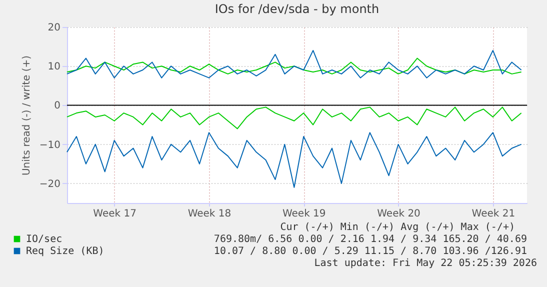 Image resolution: width=547 pixels, height=287 pixels. I want to click on text: Last update: Fri May 22 05:25:39 2026, so click(425, 263).